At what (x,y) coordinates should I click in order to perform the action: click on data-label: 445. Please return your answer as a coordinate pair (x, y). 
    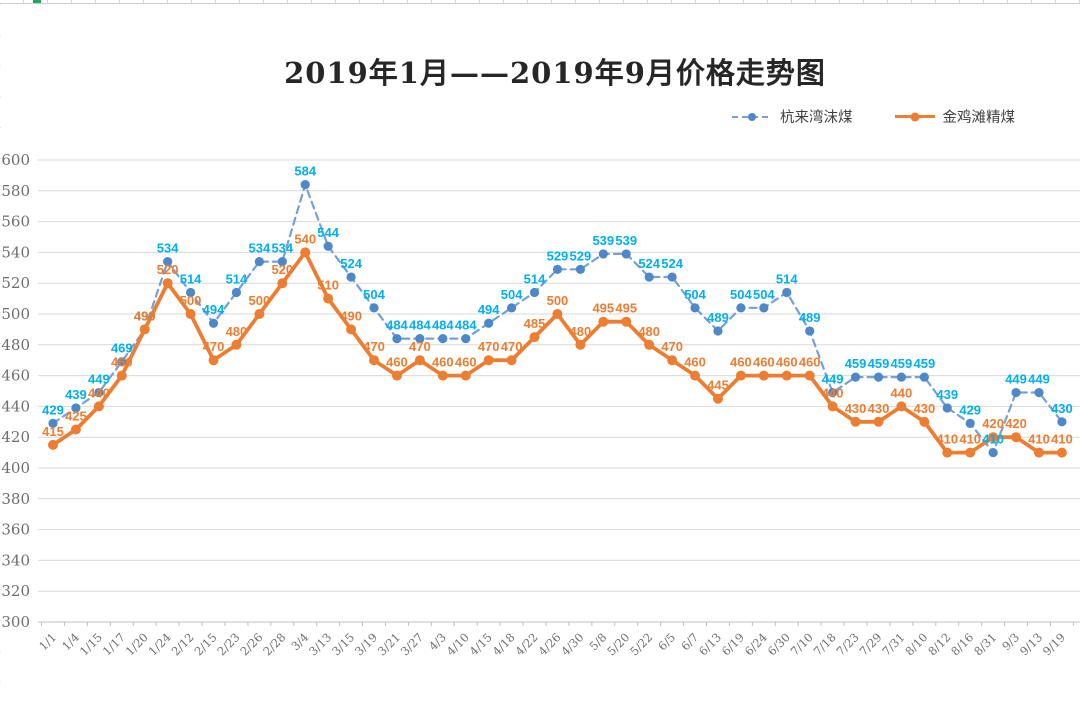
    Looking at the image, I should click on (718, 385).